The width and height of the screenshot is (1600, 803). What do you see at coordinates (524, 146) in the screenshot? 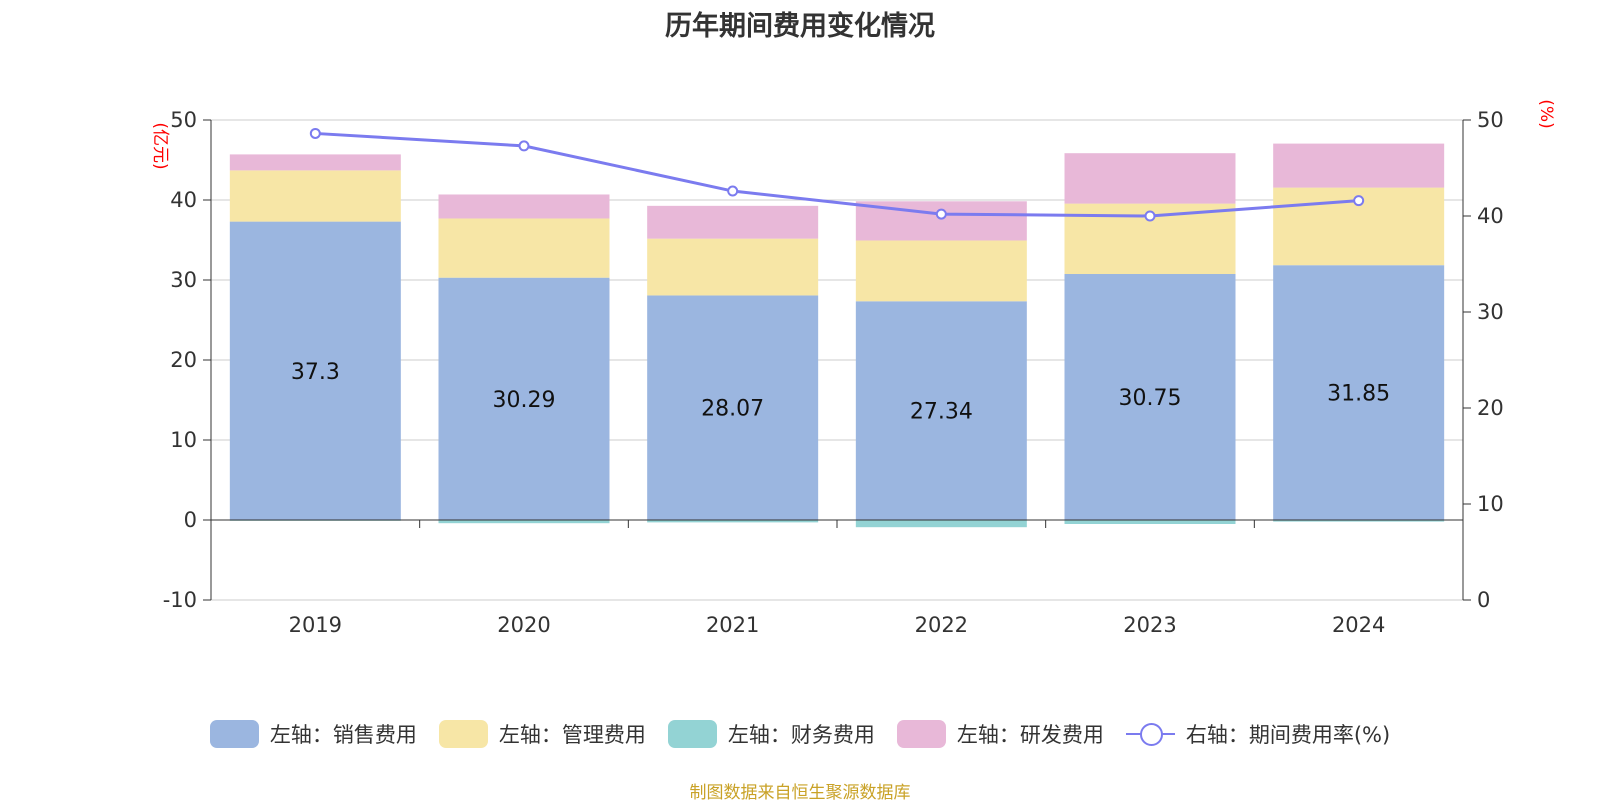
I see `rate-point-2020` at bounding box center [524, 146].